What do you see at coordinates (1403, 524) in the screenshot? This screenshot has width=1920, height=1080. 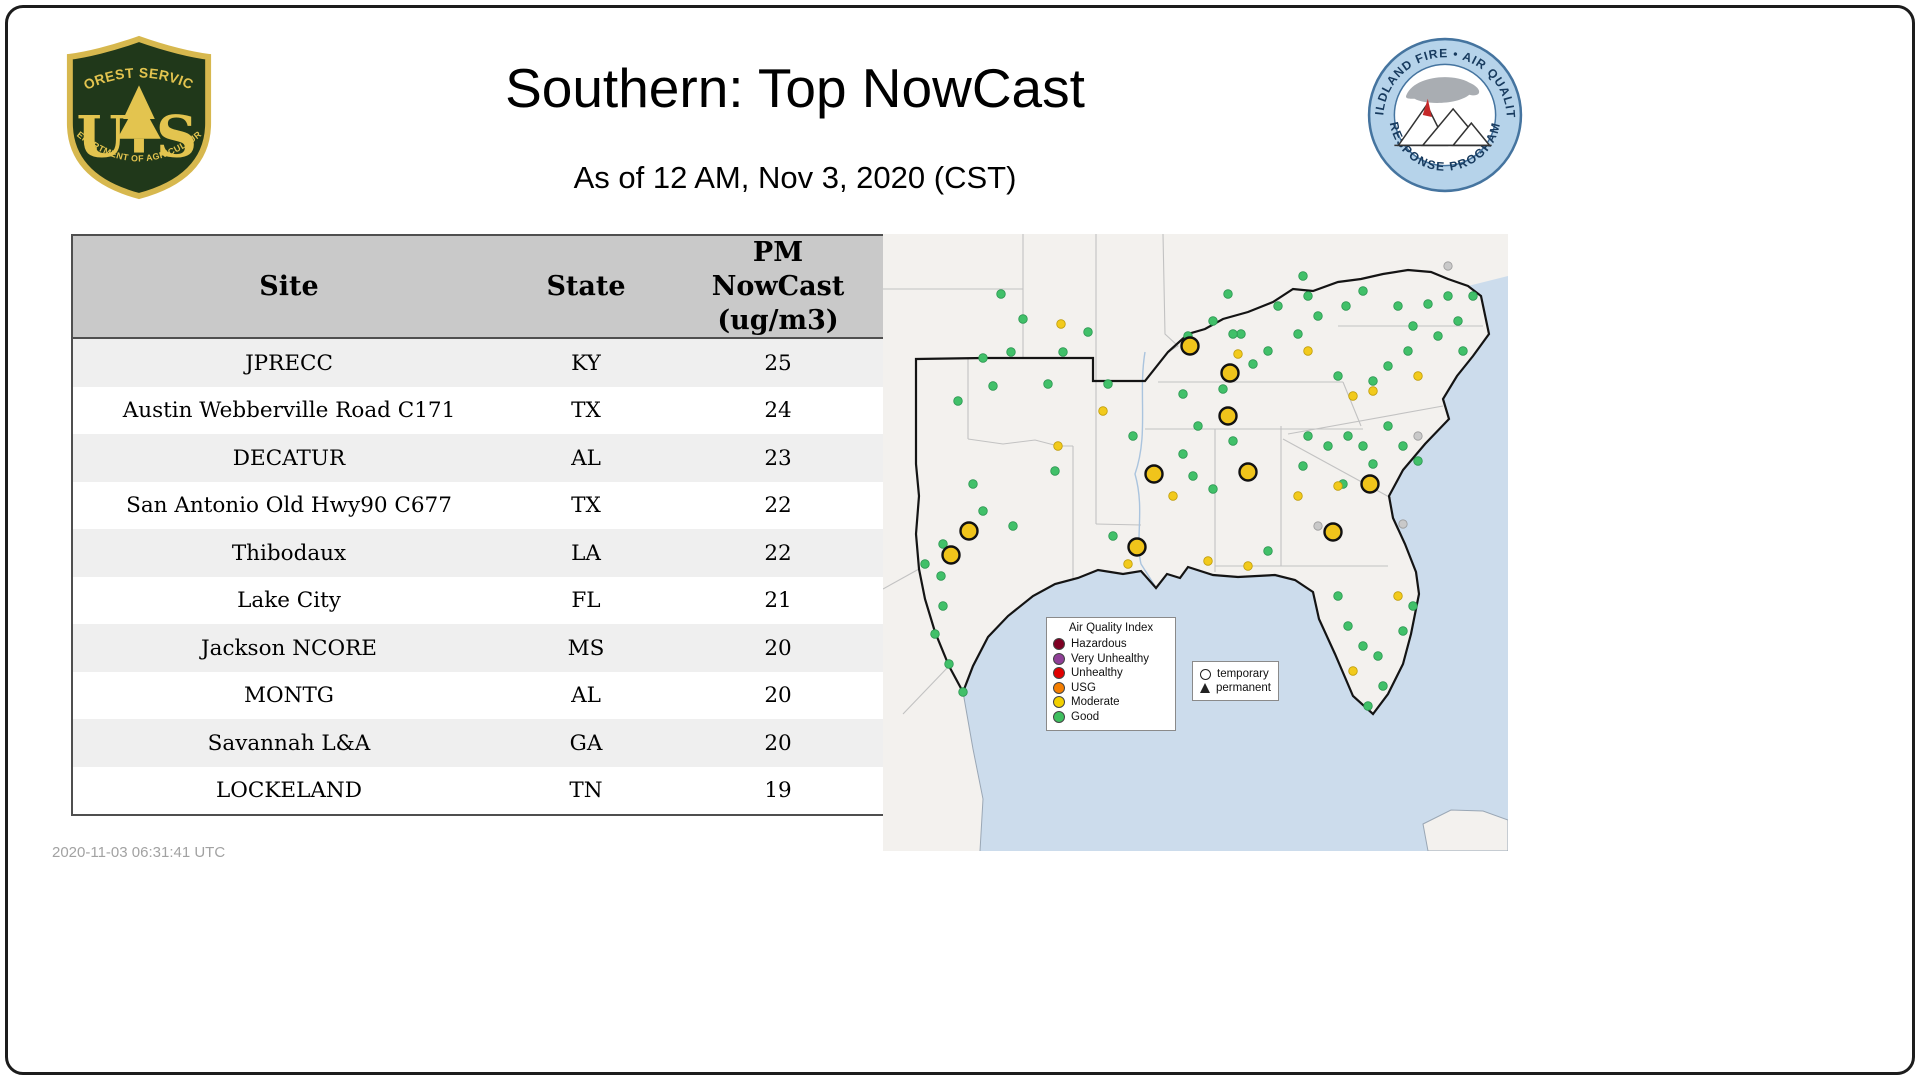 I see `monitor-dot-inactive` at bounding box center [1403, 524].